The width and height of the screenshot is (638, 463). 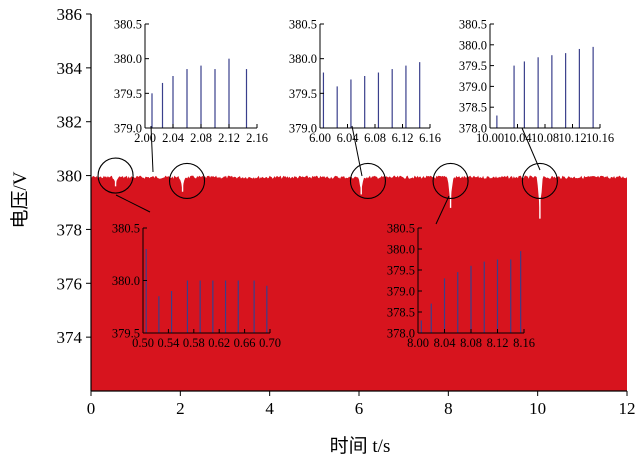 I want to click on inset-0-x-tick-label-3: 2.12, so click(x=229, y=138).